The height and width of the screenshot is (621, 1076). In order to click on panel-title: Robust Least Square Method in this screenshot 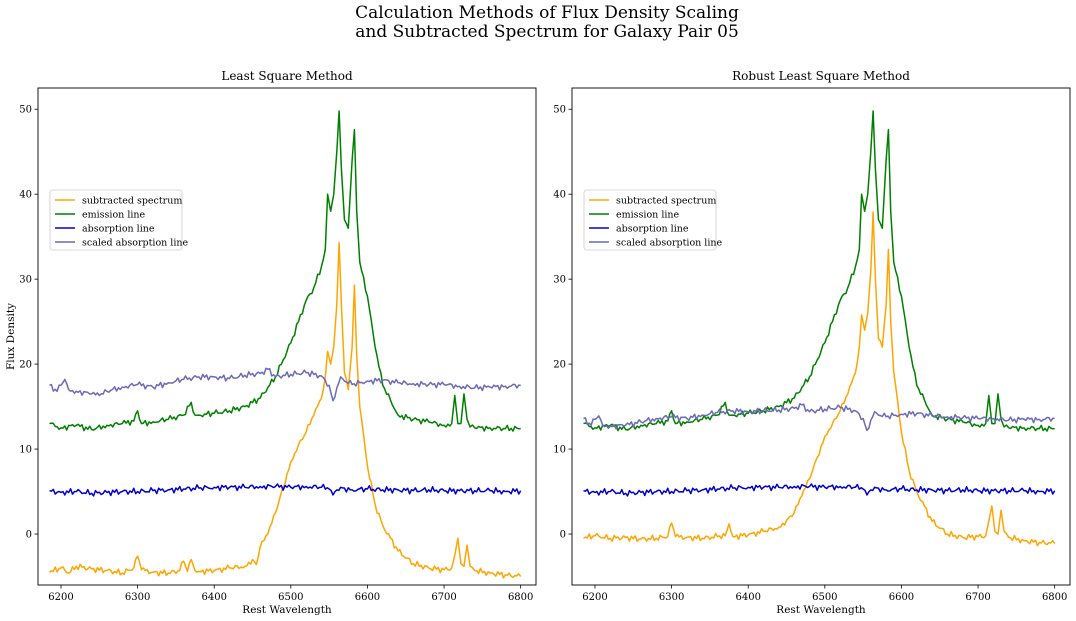, I will do `click(821, 76)`.